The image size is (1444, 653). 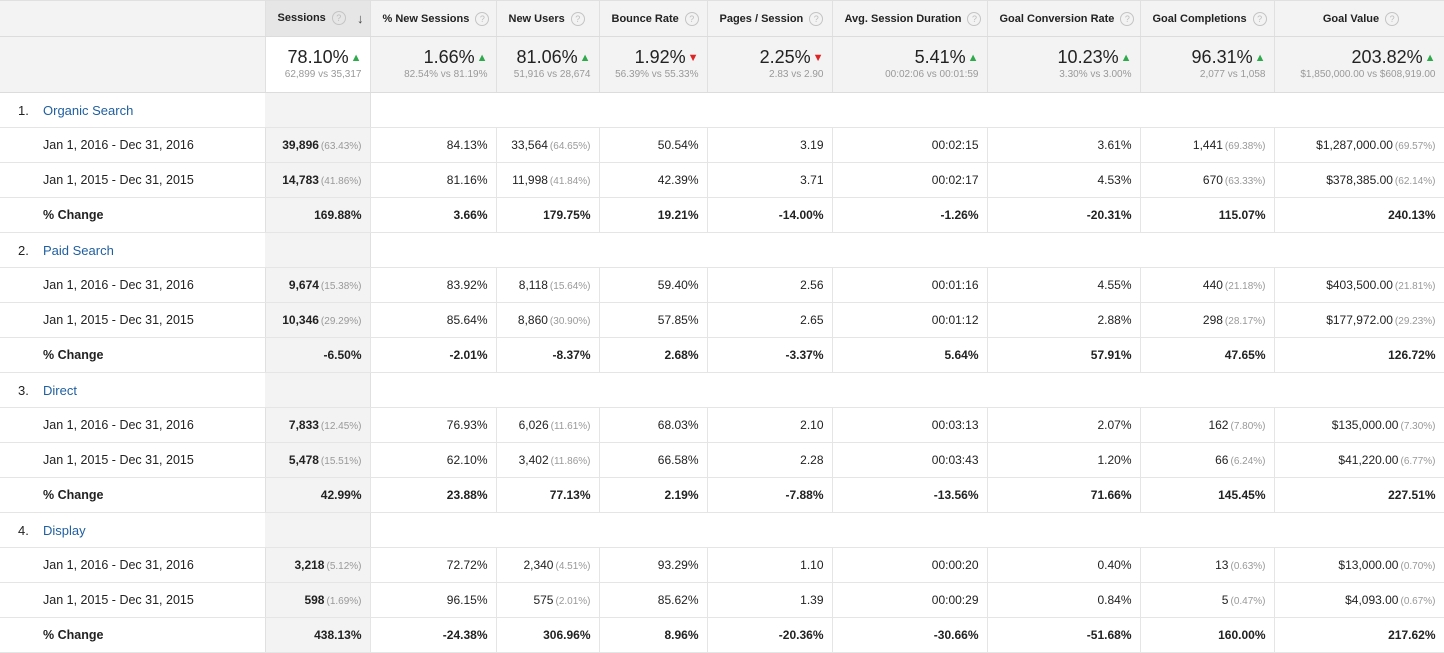 What do you see at coordinates (653, 285) in the screenshot?
I see `cell-bounce-rate: 59.40%` at bounding box center [653, 285].